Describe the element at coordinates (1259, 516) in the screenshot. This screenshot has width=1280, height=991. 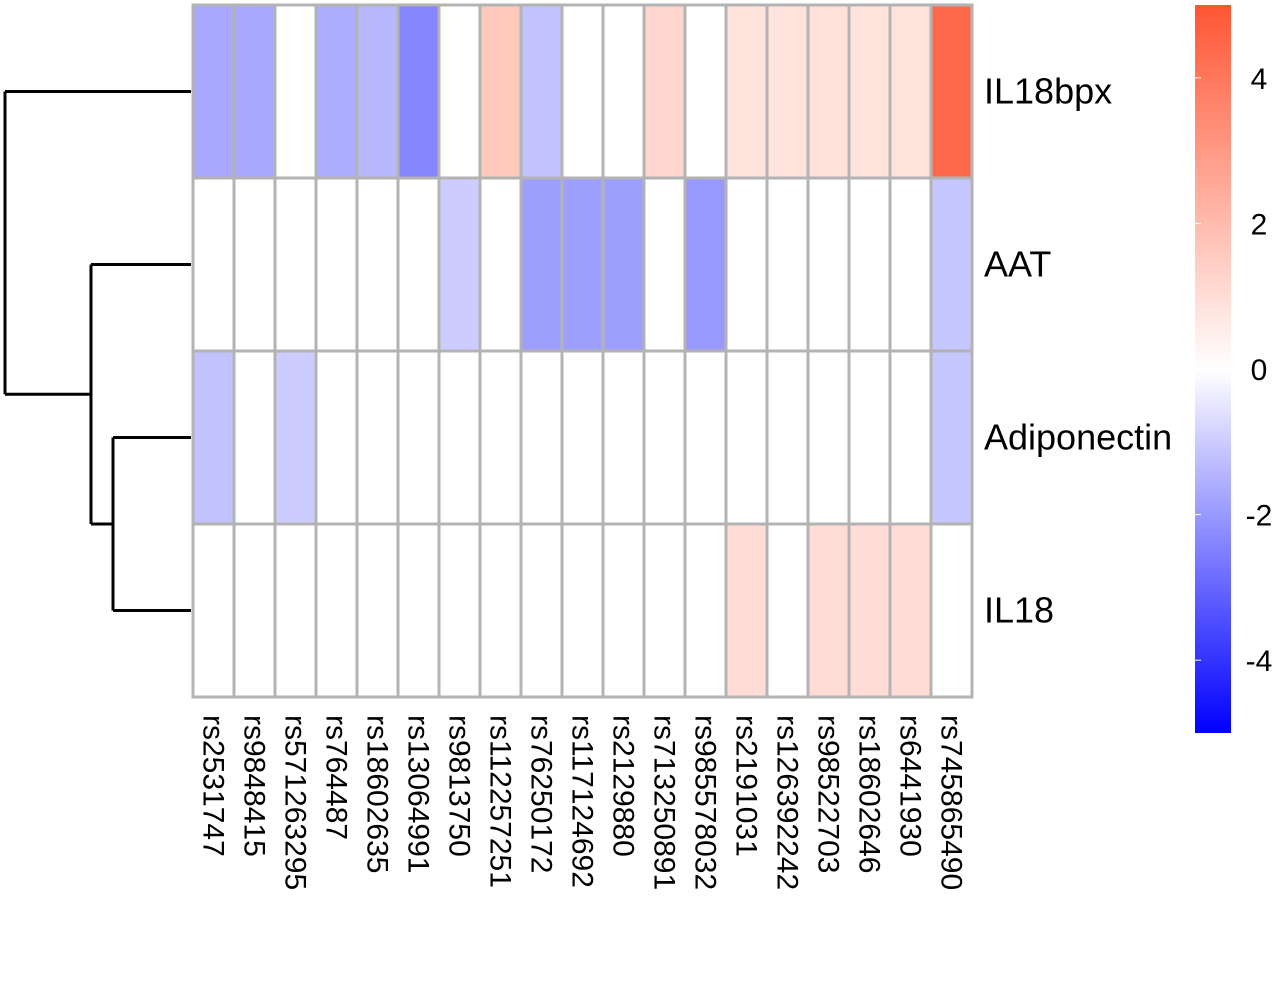
I see `legend-tick-label: -2` at that location.